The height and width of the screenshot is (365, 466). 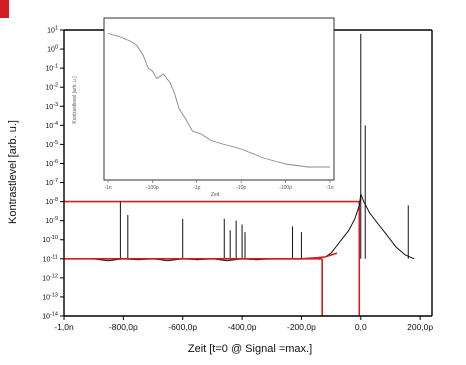 I want to click on x-tick-label: -800,0p, so click(x=123, y=327).